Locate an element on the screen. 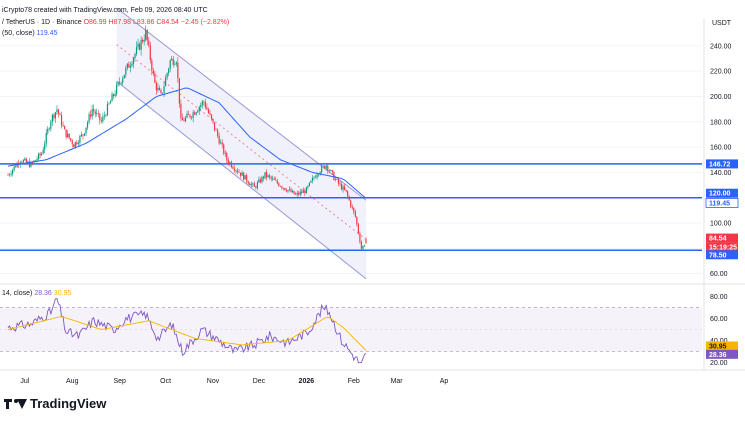 The width and height of the screenshot is (745, 423). time-tick-label: Nov is located at coordinates (213, 381).